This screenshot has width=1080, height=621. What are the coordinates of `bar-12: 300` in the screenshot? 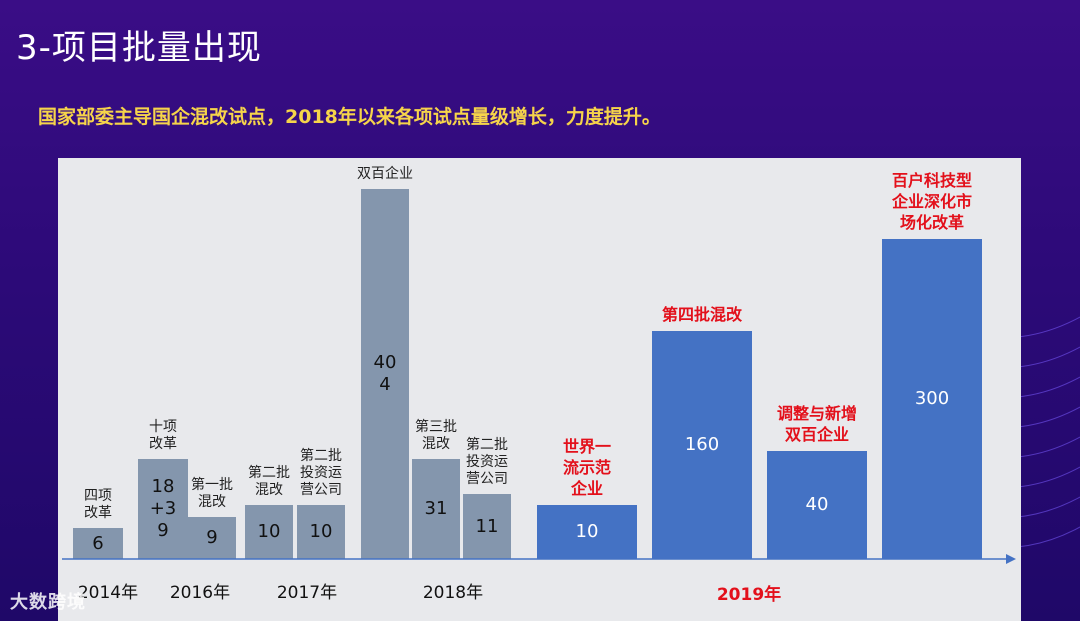 It's located at (932, 399).